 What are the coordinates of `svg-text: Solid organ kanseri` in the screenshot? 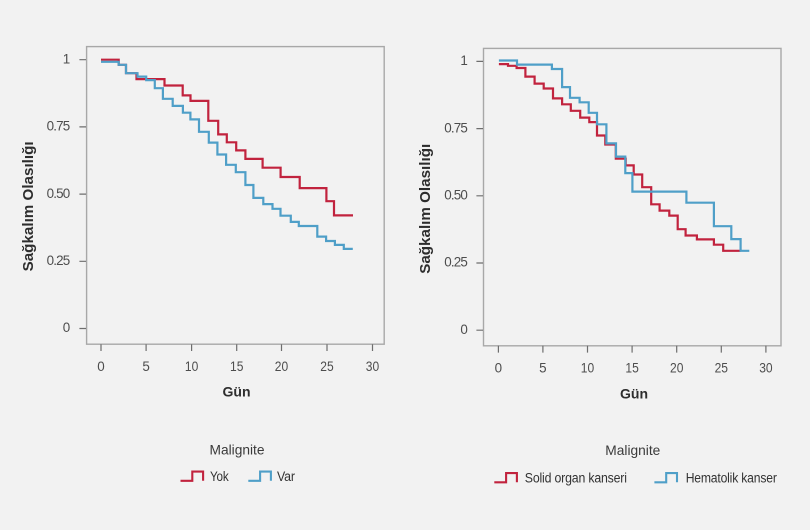 It's located at (576, 478).